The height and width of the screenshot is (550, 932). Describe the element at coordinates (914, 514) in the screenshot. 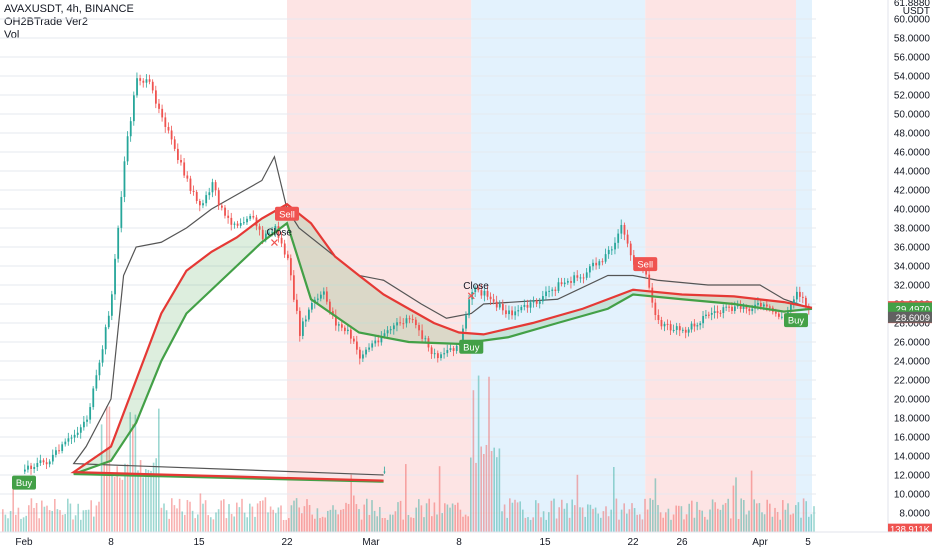

I see `y-tick-label-0: 8.0000` at that location.